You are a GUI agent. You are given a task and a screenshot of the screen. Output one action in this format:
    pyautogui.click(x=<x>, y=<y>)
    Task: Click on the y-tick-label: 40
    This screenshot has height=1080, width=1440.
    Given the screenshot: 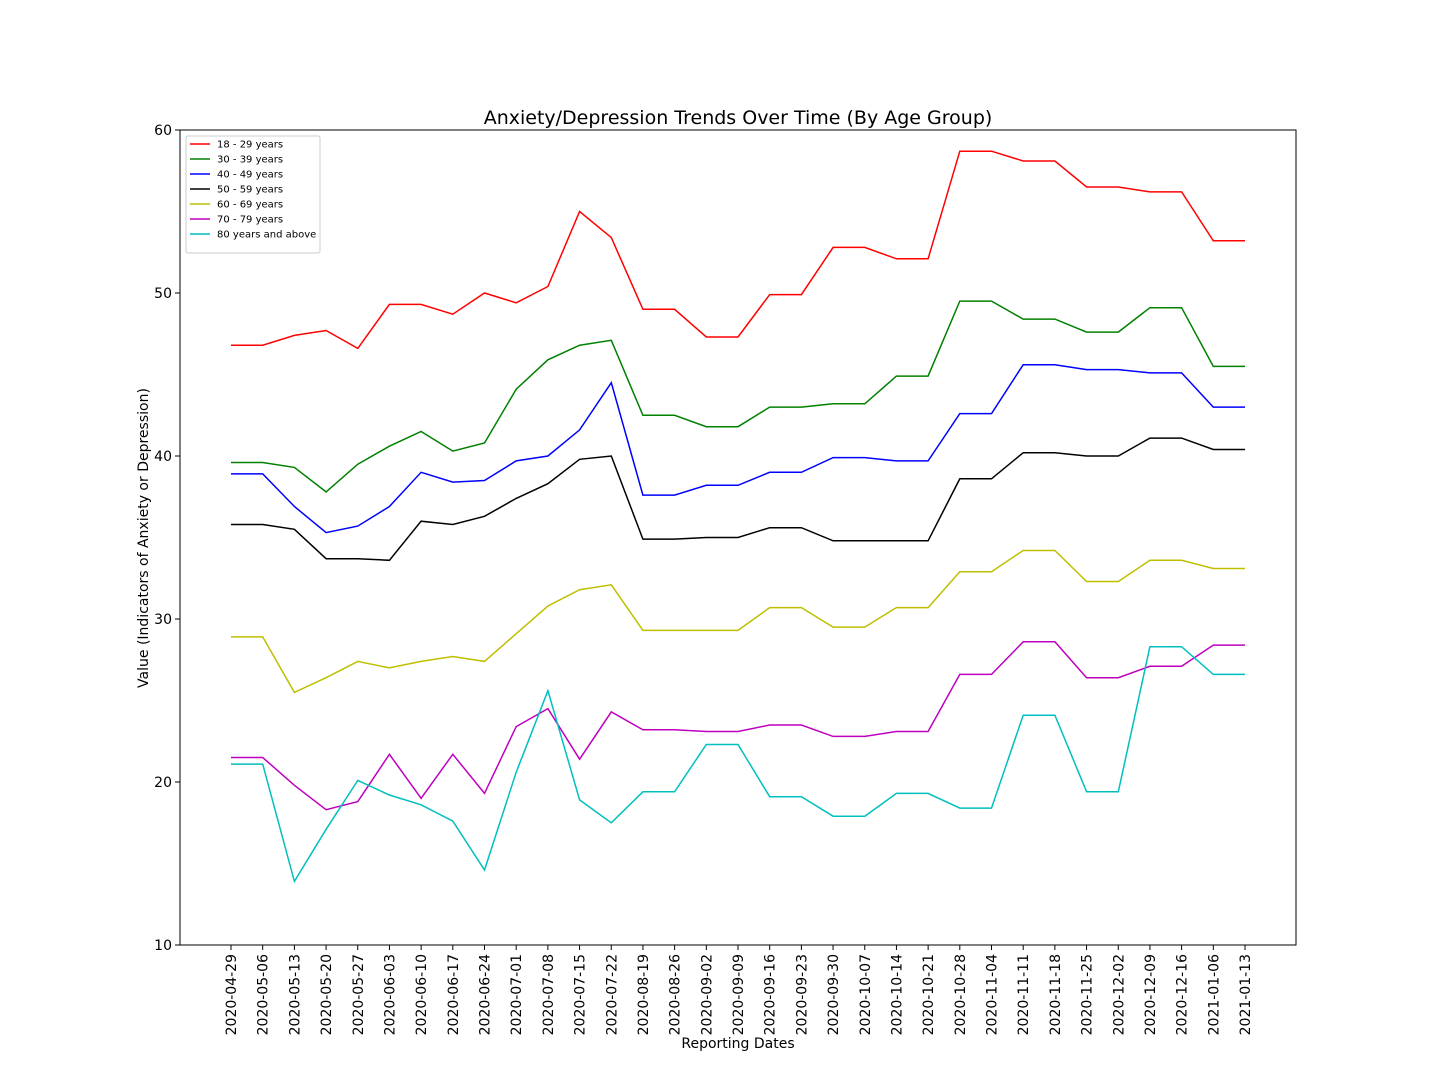 What is the action you would take?
    pyautogui.click(x=163, y=457)
    